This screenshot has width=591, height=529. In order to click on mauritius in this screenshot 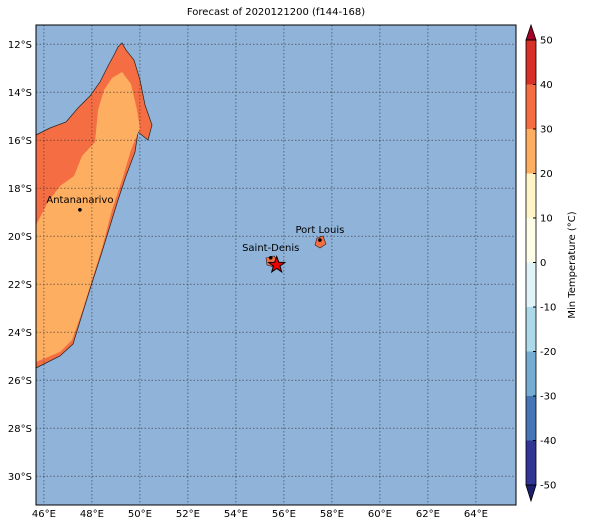, I will do `click(320, 242)`.